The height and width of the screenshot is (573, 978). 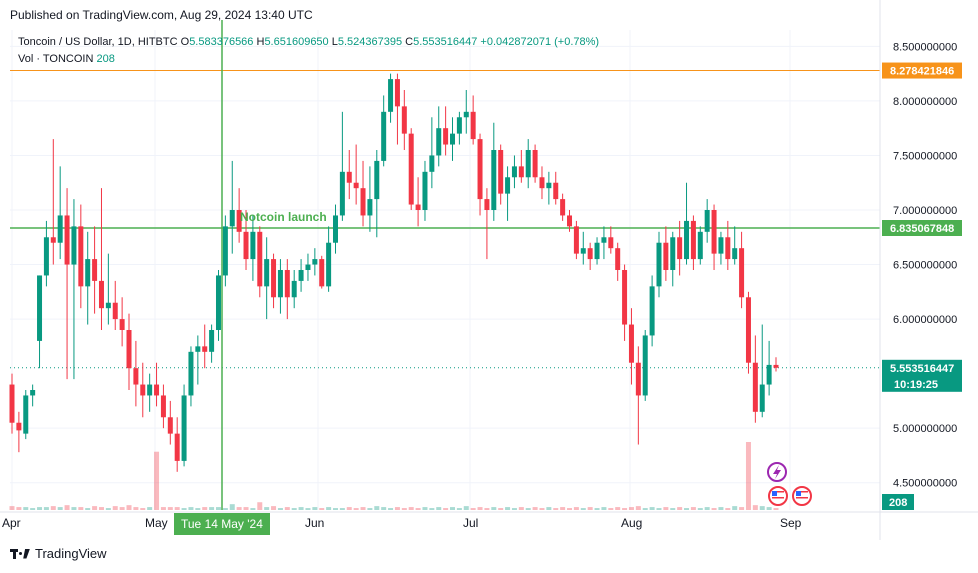 I want to click on volume-legend: Vol · TONCOIN 208, so click(x=66, y=59).